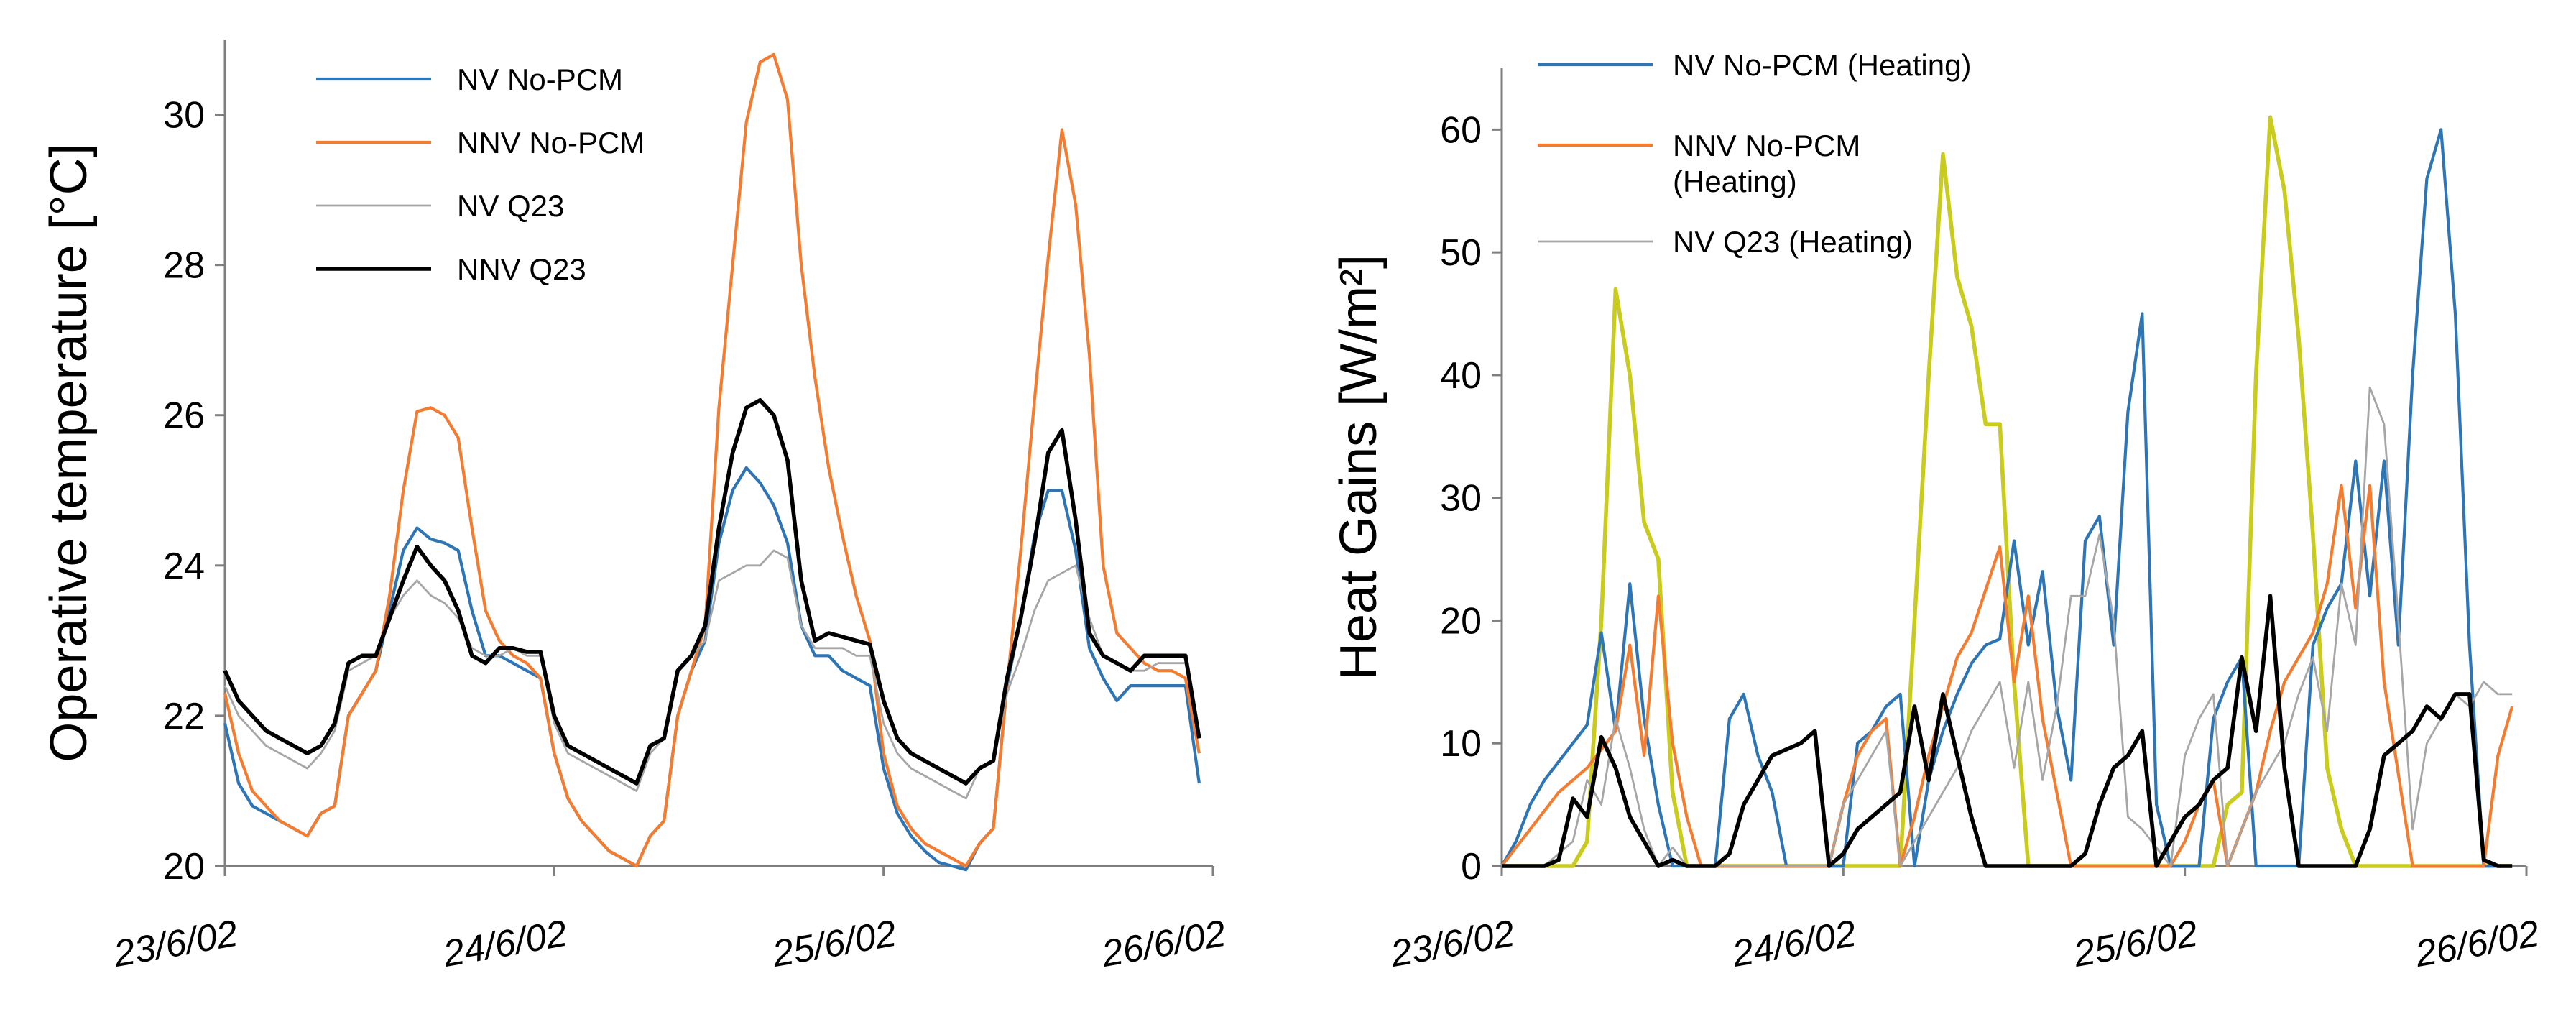 The width and height of the screenshot is (2576, 1027). What do you see at coordinates (1472, 867) in the screenshot?
I see `y-tick-label: 0` at bounding box center [1472, 867].